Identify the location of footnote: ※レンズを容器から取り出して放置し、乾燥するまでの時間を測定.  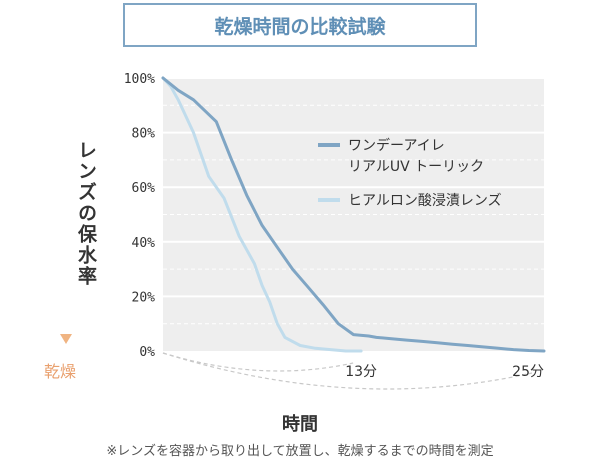
(300, 451).